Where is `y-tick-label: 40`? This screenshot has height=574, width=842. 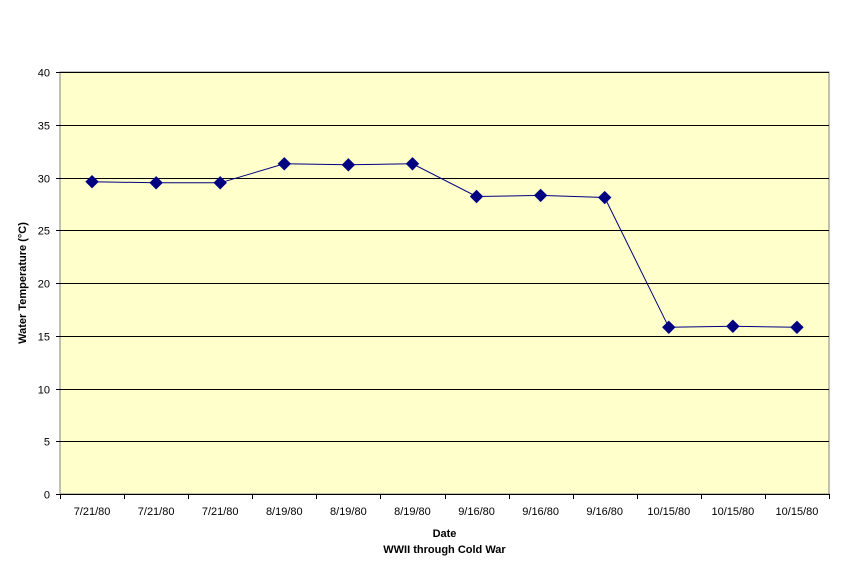 y-tick-label: 40 is located at coordinates (44, 74).